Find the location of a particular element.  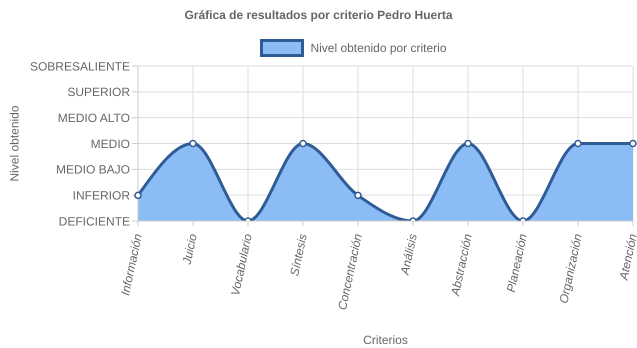

category-label: MEDIO ALTO is located at coordinates (94, 117).